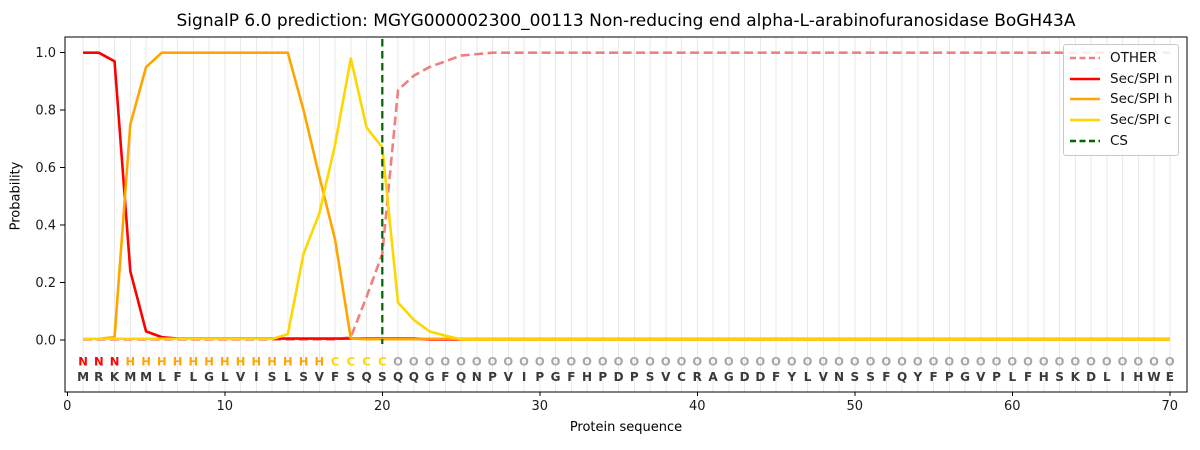  I want to click on sequence-letter: K, so click(115, 377).